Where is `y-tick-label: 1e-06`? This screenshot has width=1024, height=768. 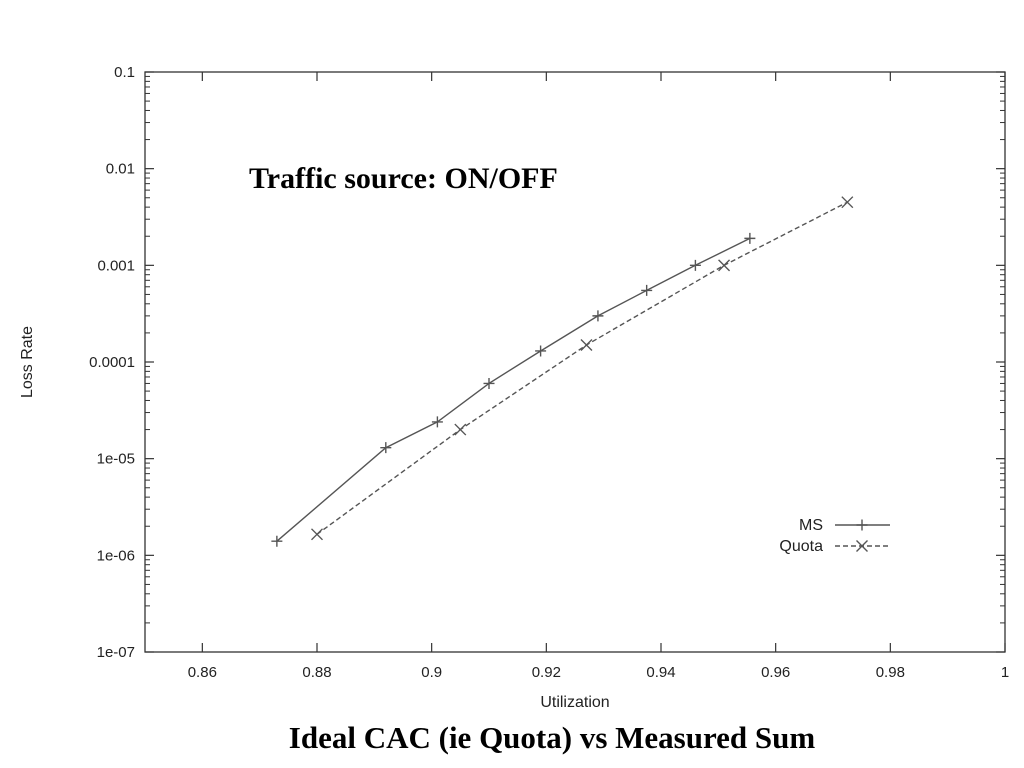 y-tick-label: 1e-06 is located at coordinates (116, 555).